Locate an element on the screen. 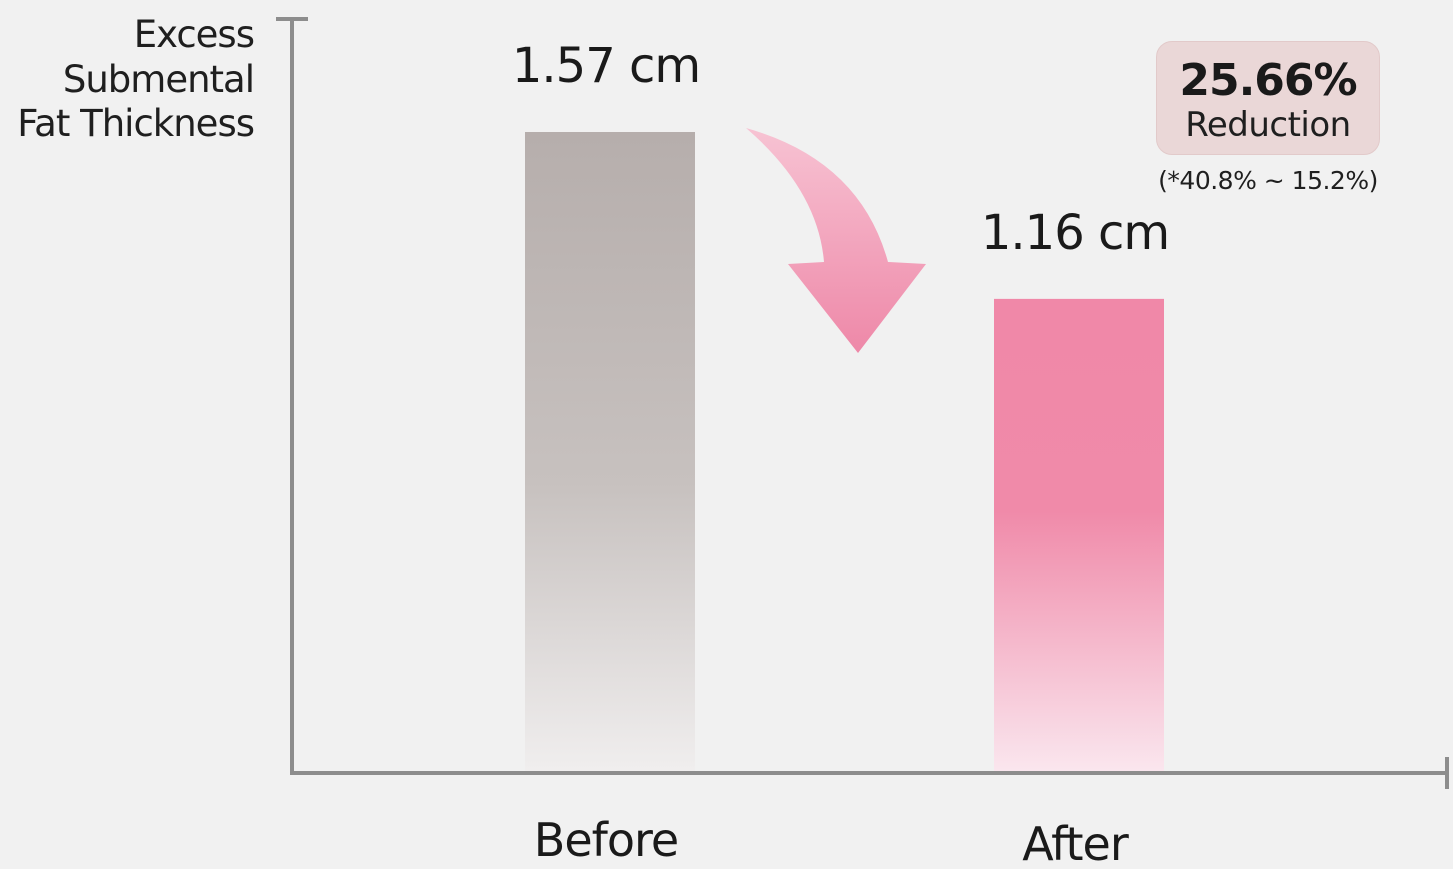  bar-before is located at coordinates (610, 451).